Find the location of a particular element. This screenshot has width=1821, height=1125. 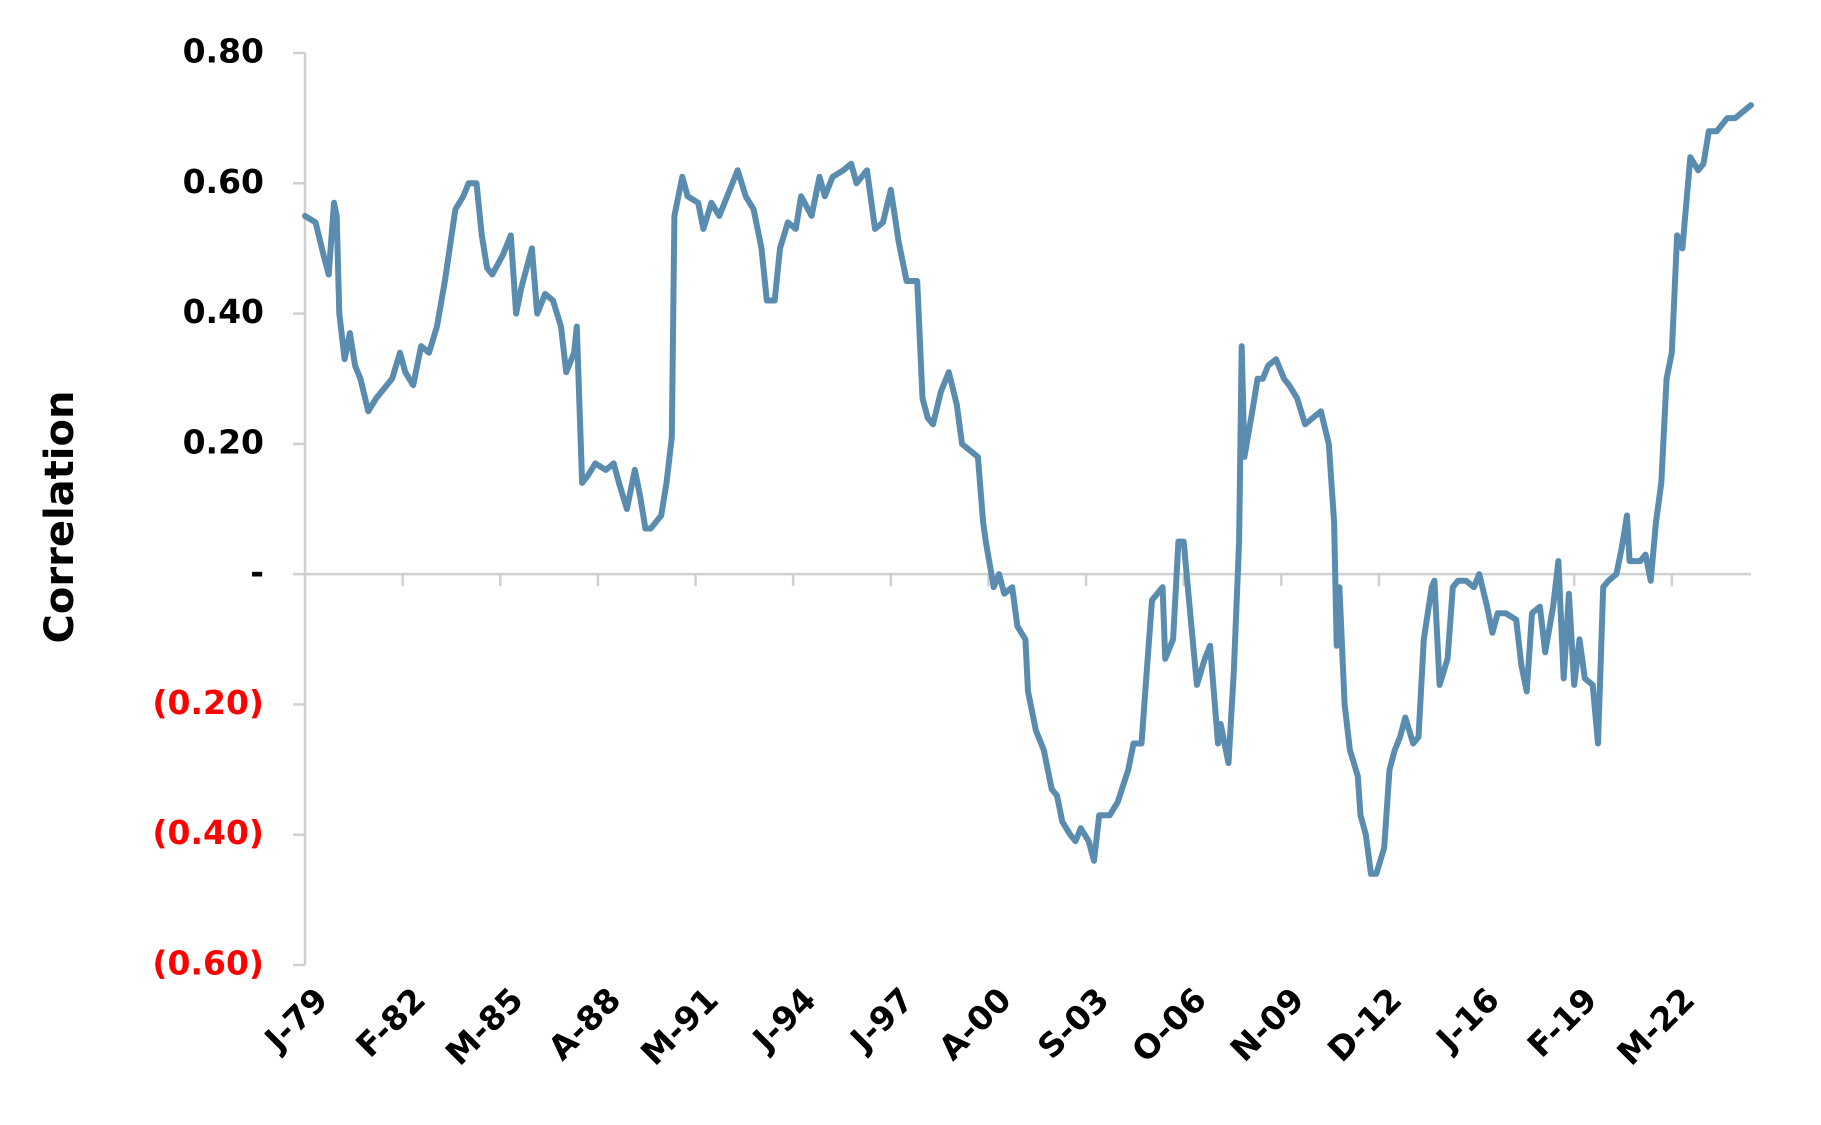

x-tick-label: A-00 is located at coordinates (975, 1024).